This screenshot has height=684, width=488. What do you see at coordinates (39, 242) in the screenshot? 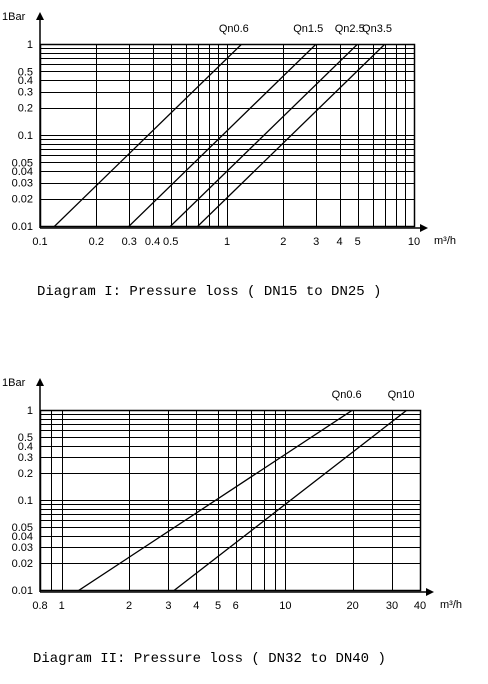
I see `x-tick-label: 0.1` at bounding box center [39, 242].